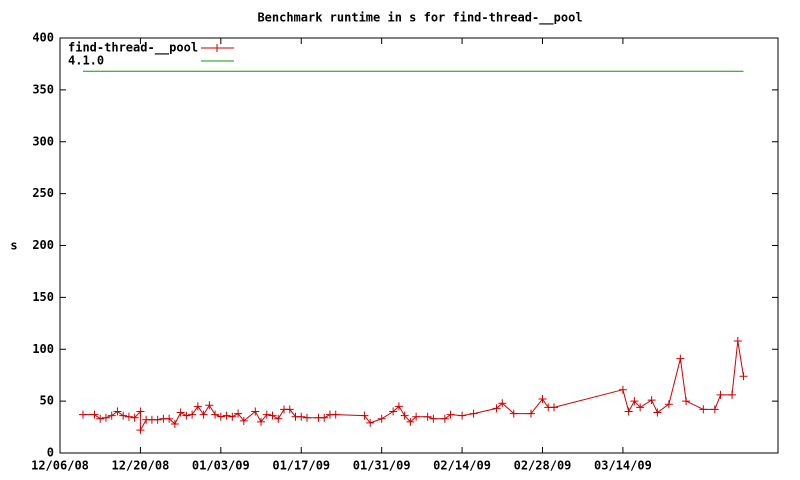  Describe the element at coordinates (382, 466) in the screenshot. I see `x-tick-label: 01/31/09` at that location.